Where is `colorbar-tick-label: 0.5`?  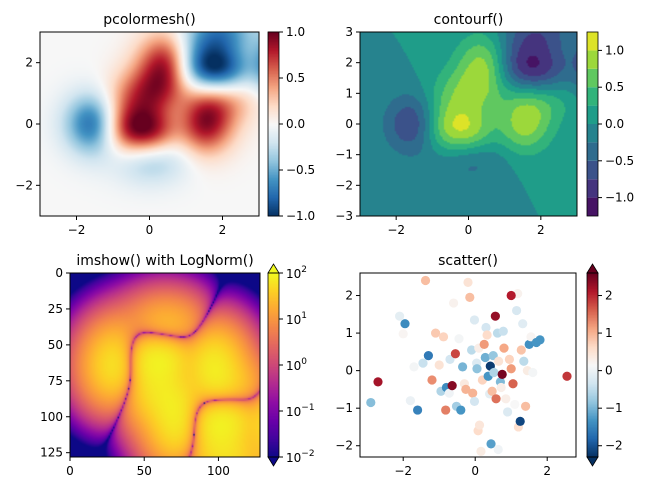
colorbar-tick-label: 0.5 is located at coordinates (614, 87).